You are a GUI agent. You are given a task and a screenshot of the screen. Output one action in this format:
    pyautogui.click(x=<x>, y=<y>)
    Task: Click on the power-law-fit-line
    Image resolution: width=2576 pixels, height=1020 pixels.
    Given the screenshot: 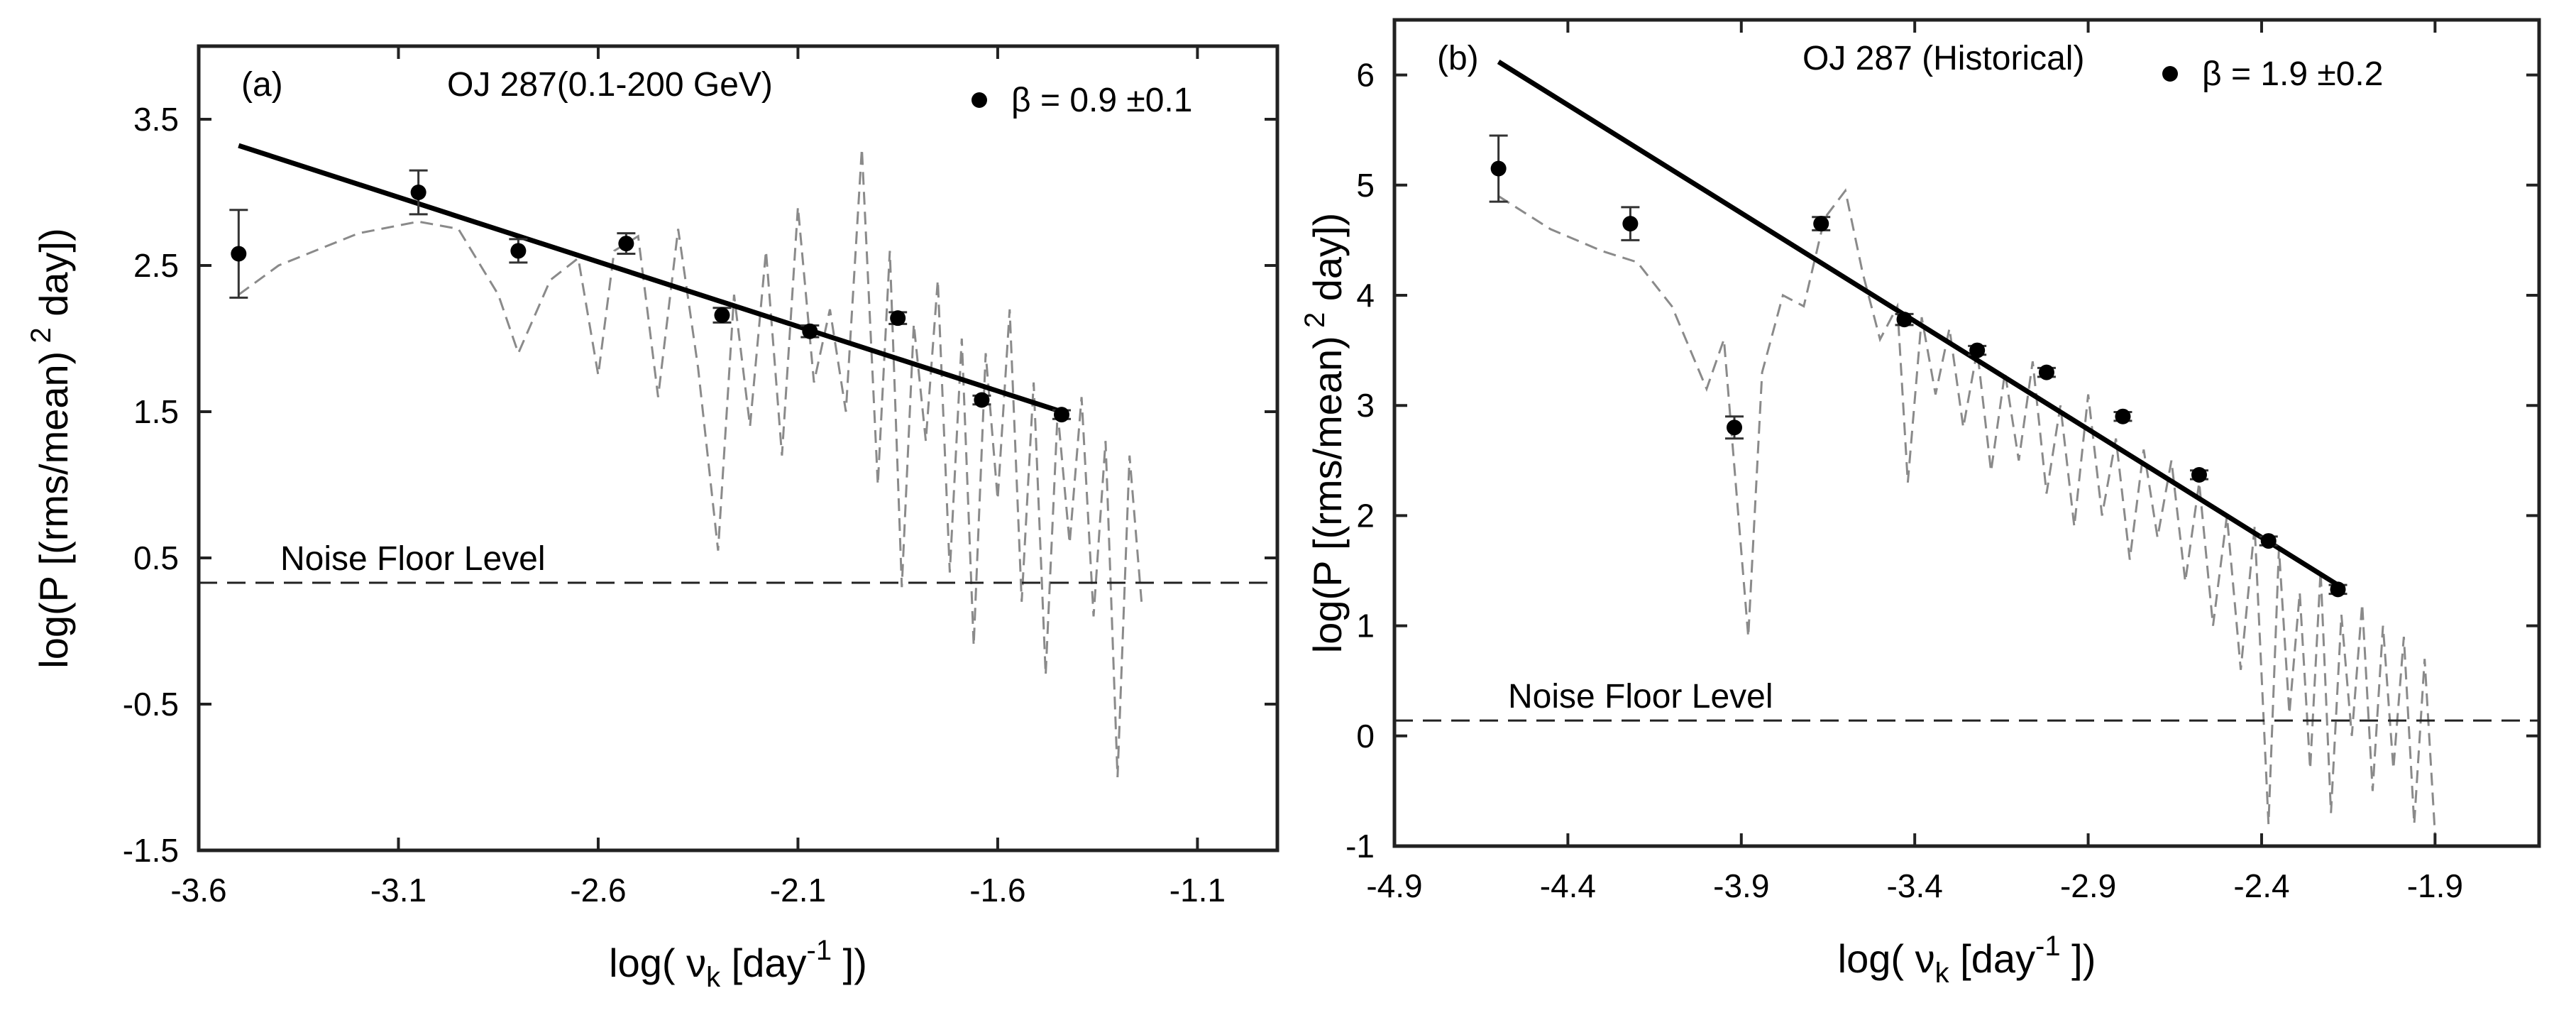 What is the action you would take?
    pyautogui.click(x=650, y=279)
    